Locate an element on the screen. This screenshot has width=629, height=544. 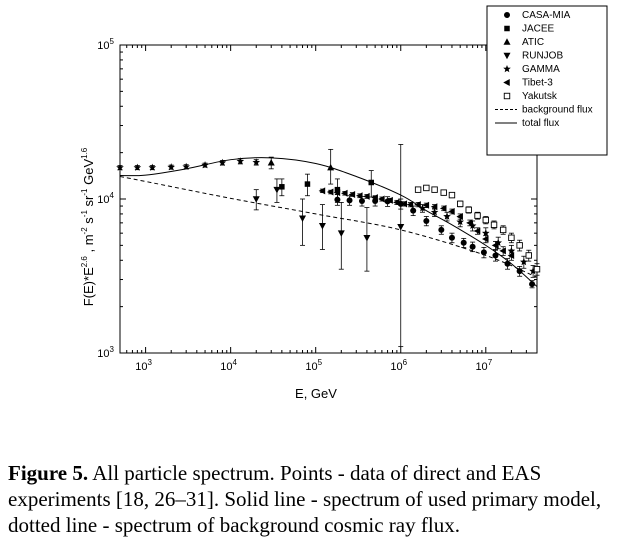
y-tick-label: 10⁵ is located at coordinates (105, 44).